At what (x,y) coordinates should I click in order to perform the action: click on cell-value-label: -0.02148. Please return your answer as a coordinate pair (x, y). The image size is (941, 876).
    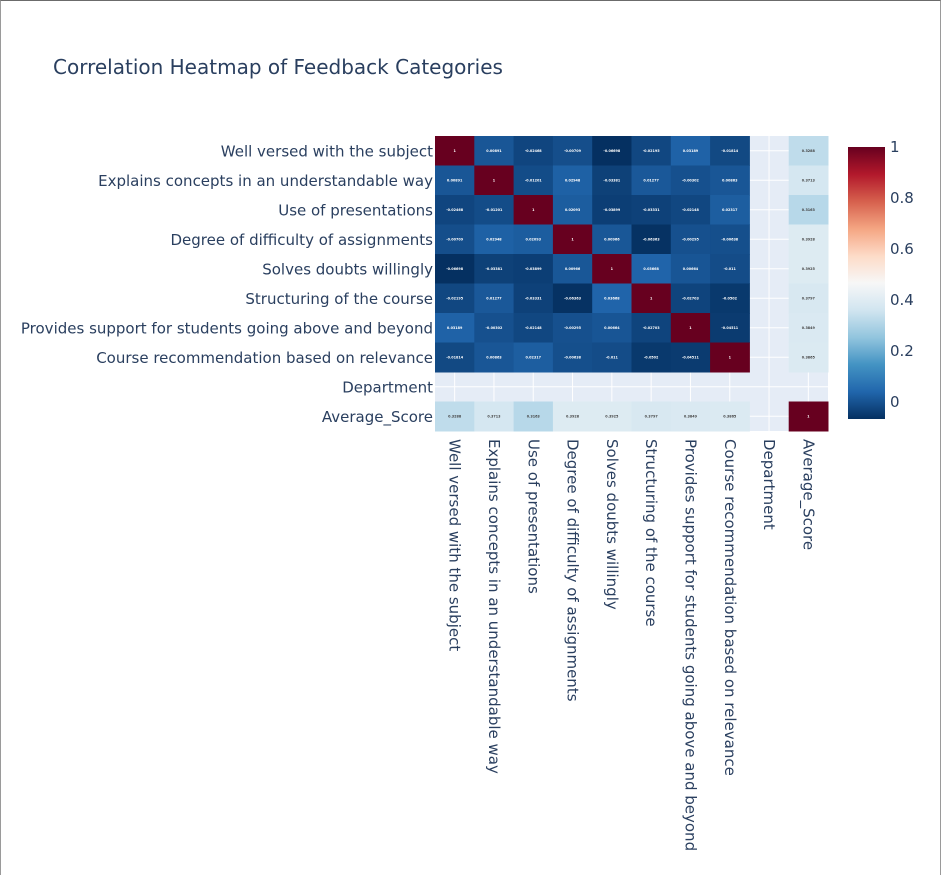
    Looking at the image, I should click on (690, 210).